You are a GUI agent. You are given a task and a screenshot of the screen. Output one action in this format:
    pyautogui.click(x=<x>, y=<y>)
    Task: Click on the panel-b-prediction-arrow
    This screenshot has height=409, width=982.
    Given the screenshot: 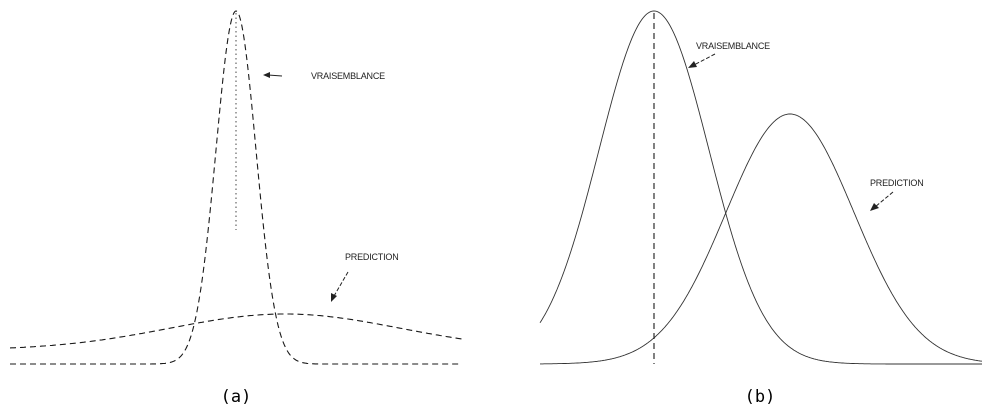 What is the action you would take?
    pyautogui.click(x=882, y=201)
    